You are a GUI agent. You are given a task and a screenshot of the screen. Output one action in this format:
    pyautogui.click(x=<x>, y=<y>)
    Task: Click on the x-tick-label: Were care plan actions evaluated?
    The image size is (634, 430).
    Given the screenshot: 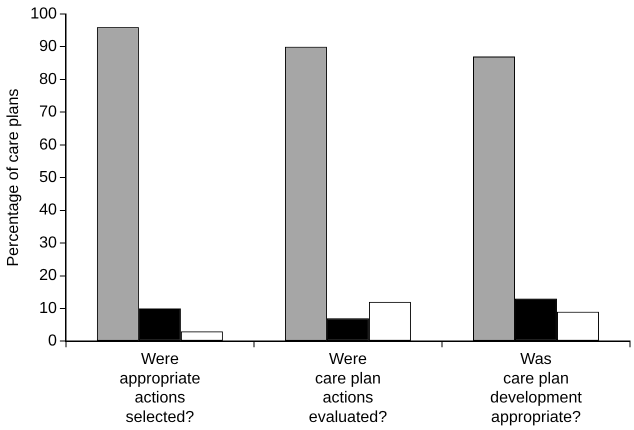 What is the action you would take?
    pyautogui.click(x=348, y=388)
    